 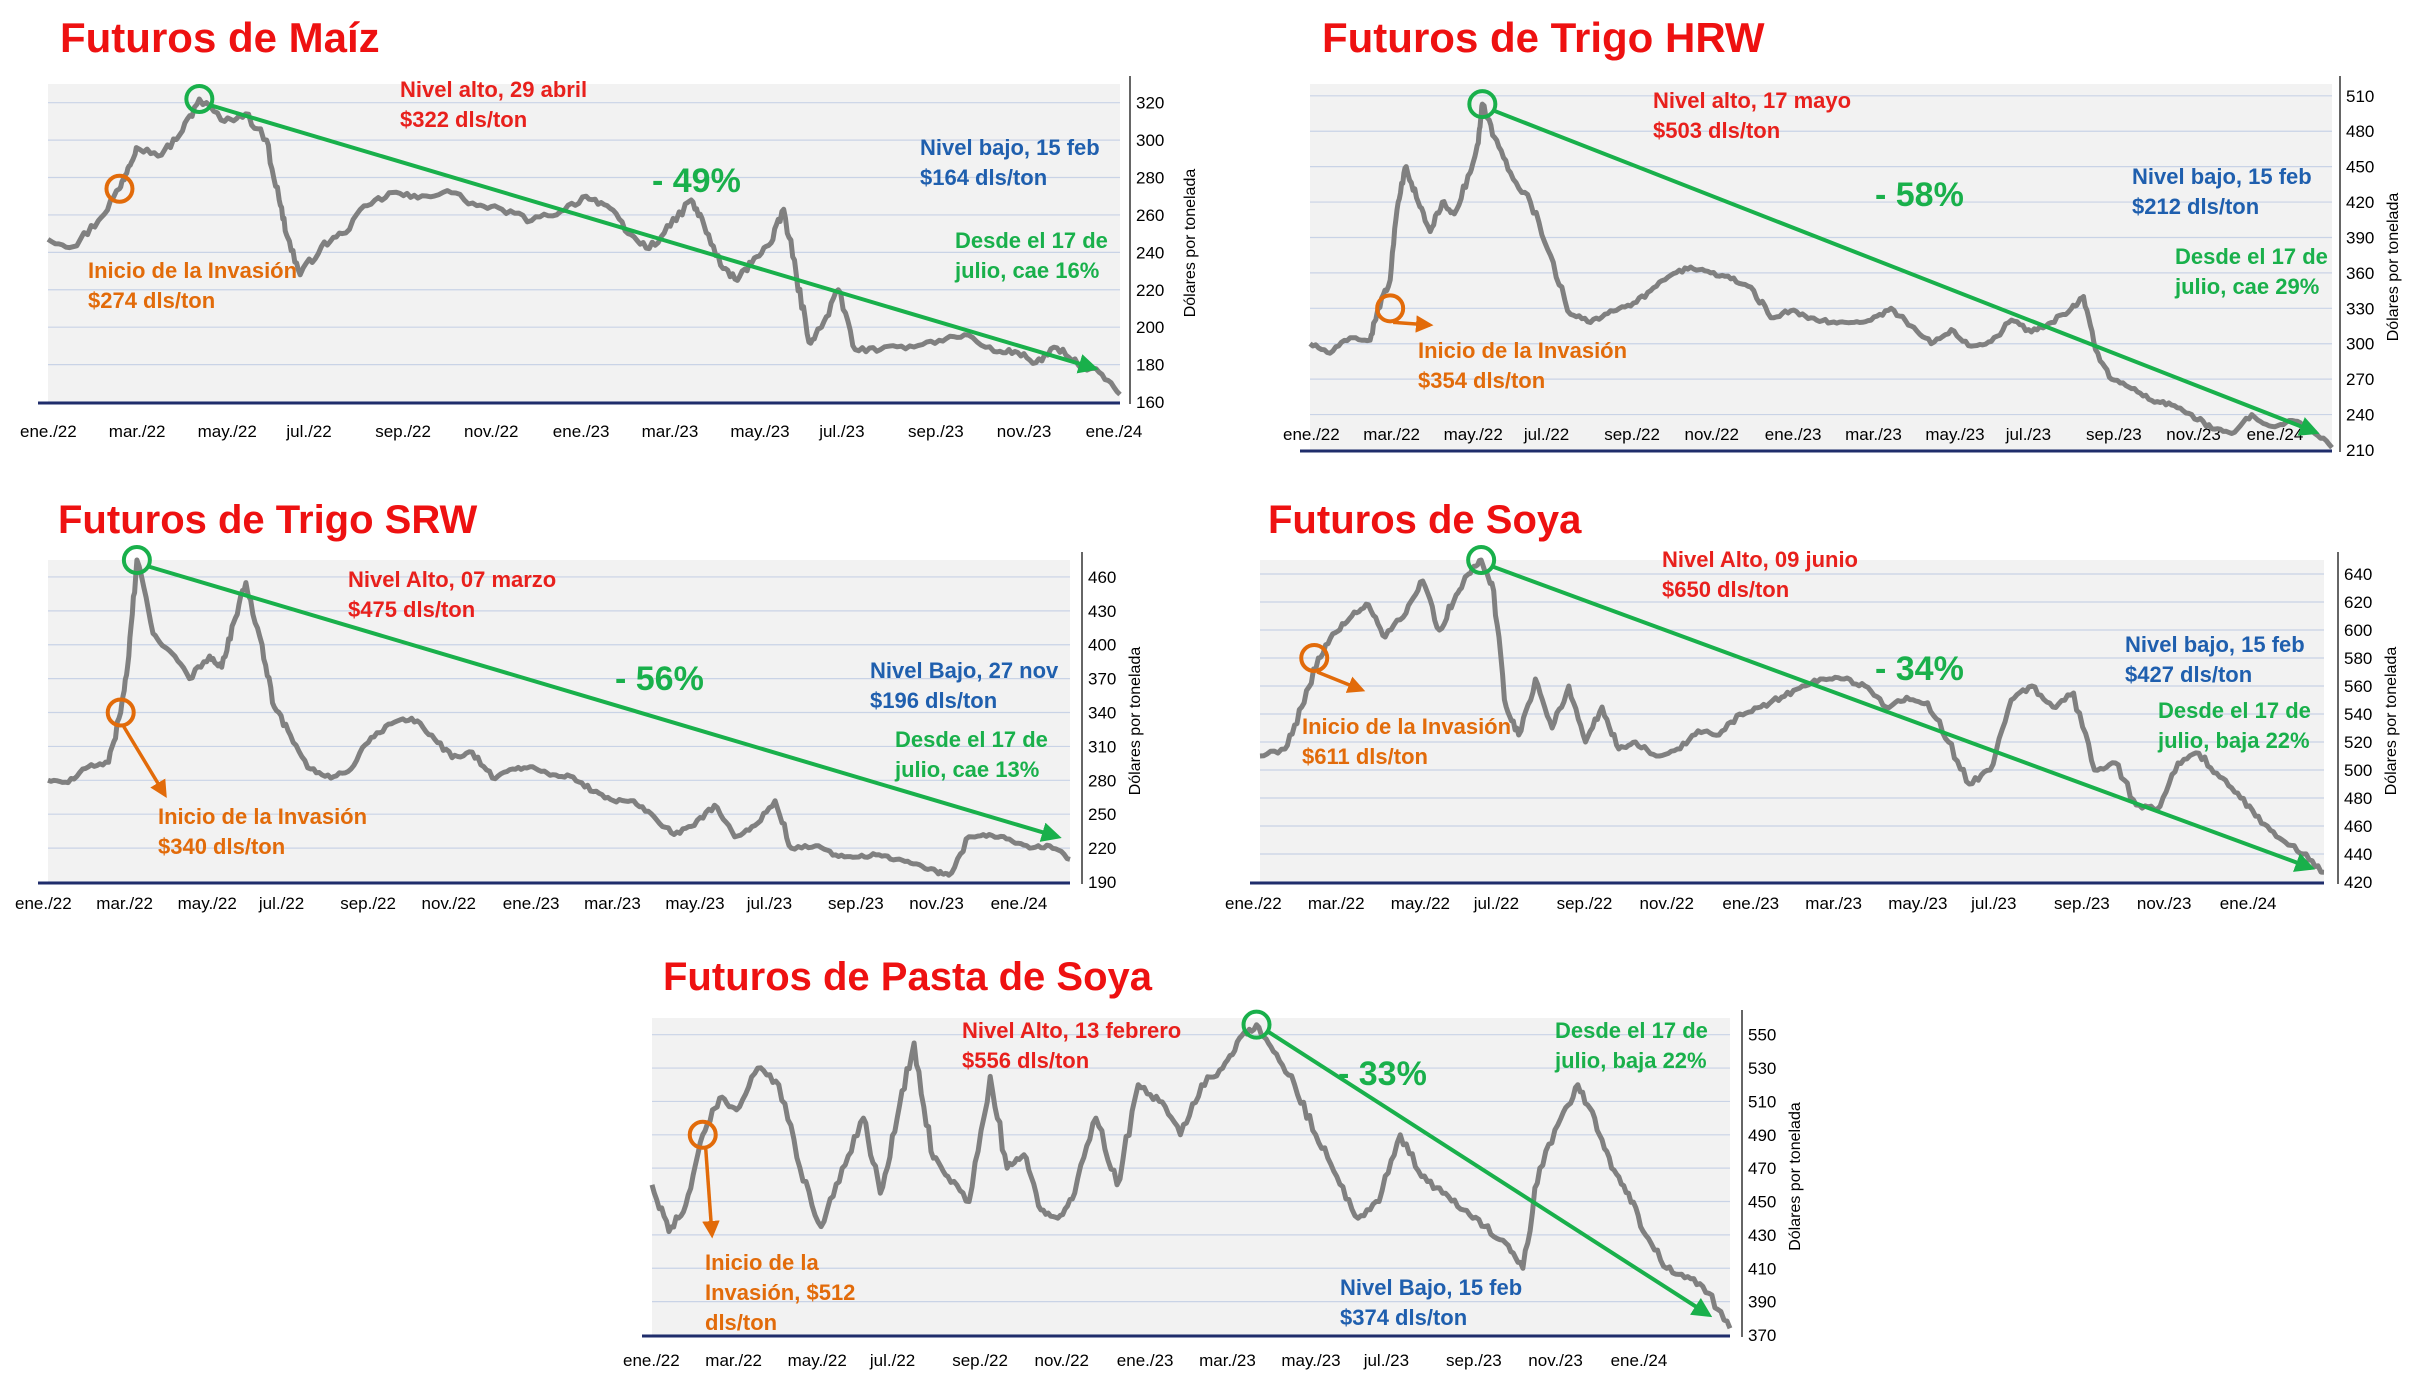 I want to click on high-annotation: Nivel Alto, 09 junio, so click(x=1760, y=559).